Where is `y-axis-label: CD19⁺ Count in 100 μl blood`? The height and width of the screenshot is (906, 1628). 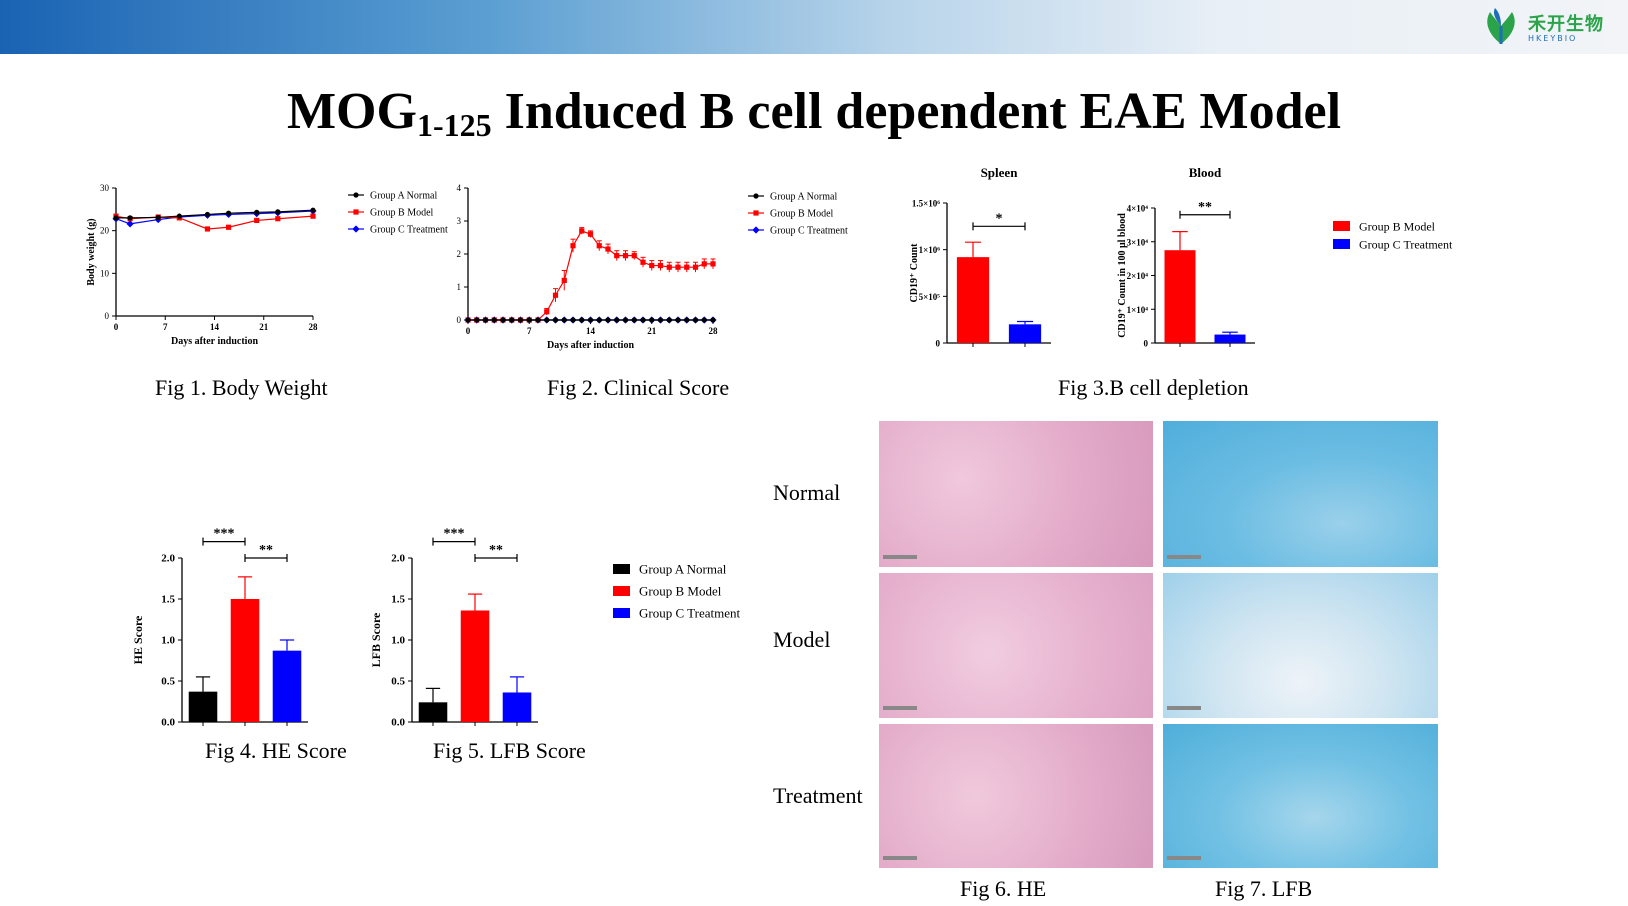
y-axis-label: CD19⁺ Count in 100 μl blood is located at coordinates (1122, 275).